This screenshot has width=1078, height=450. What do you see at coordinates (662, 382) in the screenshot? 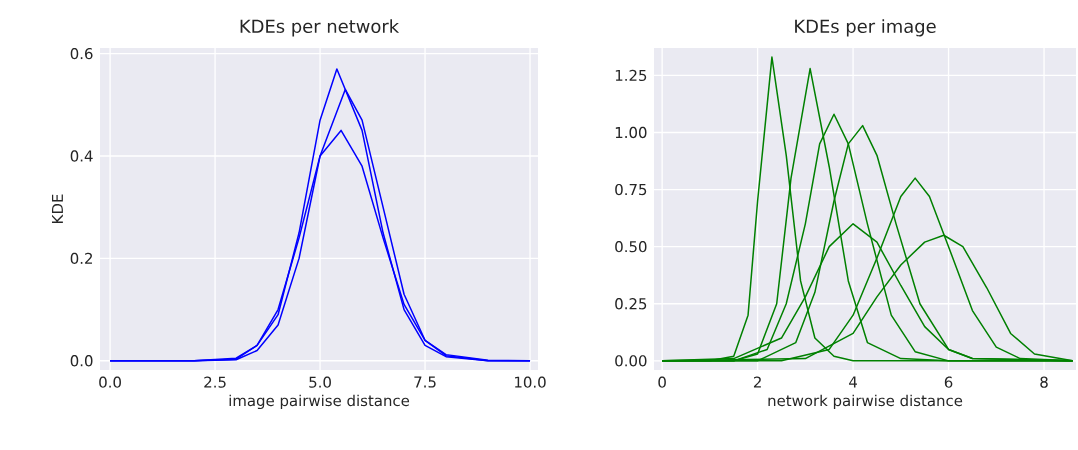
I see `x-tick-label: 0` at bounding box center [662, 382].